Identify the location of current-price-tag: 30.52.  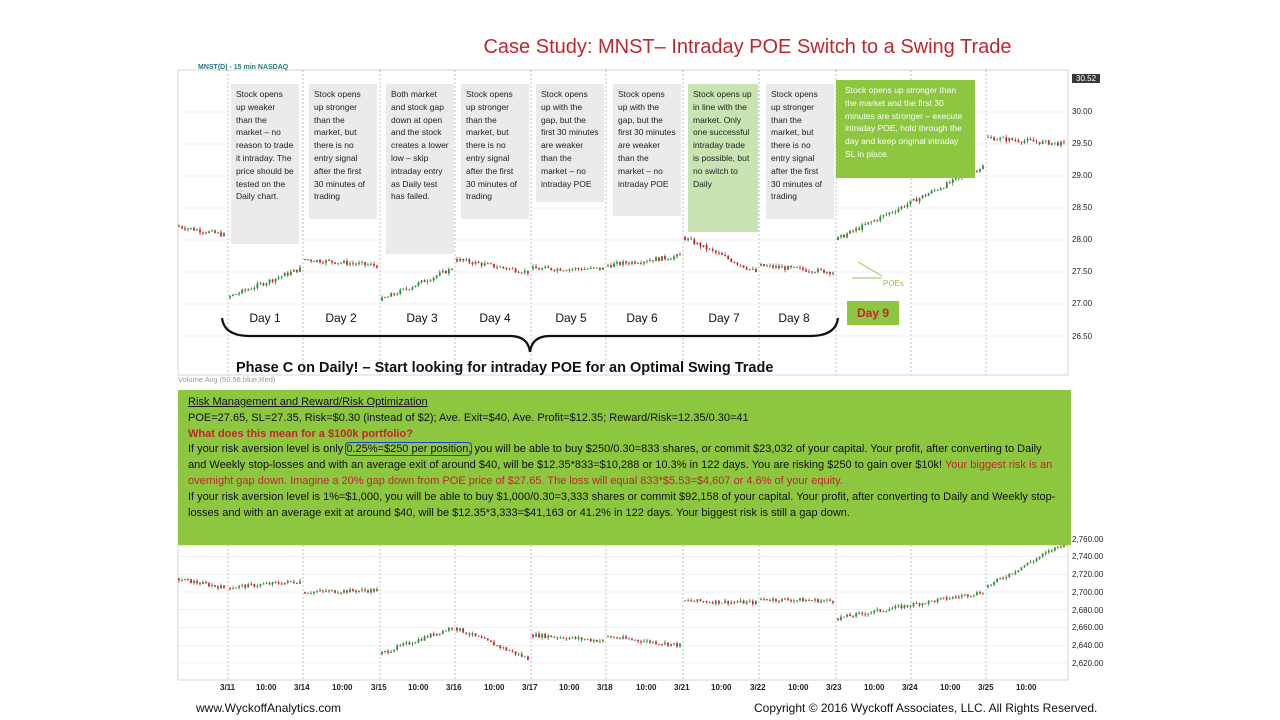
(1086, 78).